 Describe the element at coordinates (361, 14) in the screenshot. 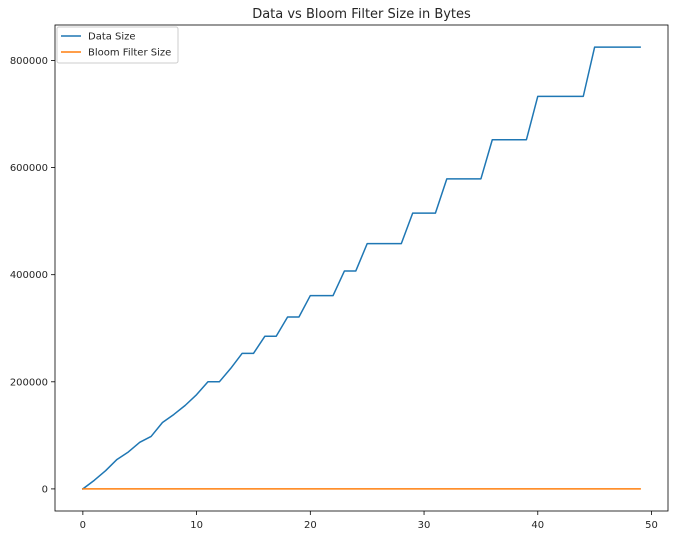

I see `chart-title: Data vs Bloom Filter Size in Bytes` at that location.